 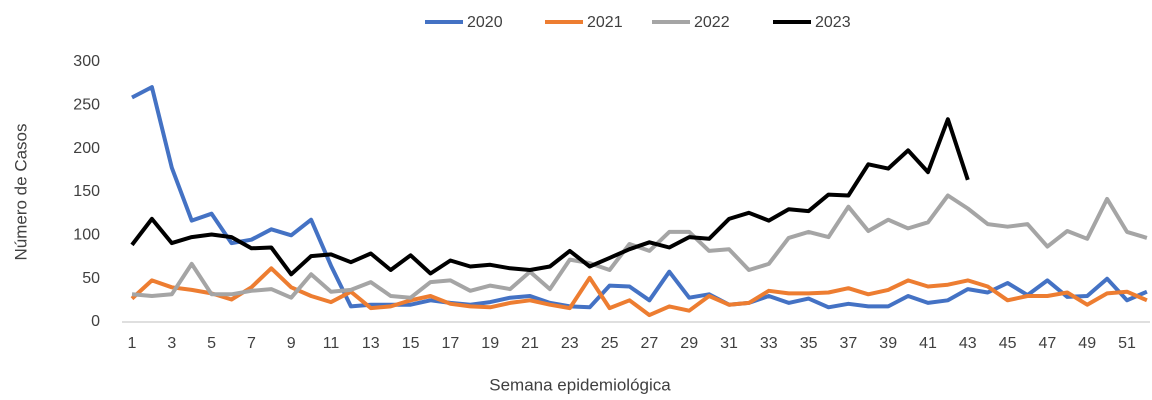 What do you see at coordinates (490, 343) in the screenshot?
I see `x-tick-label: 19` at bounding box center [490, 343].